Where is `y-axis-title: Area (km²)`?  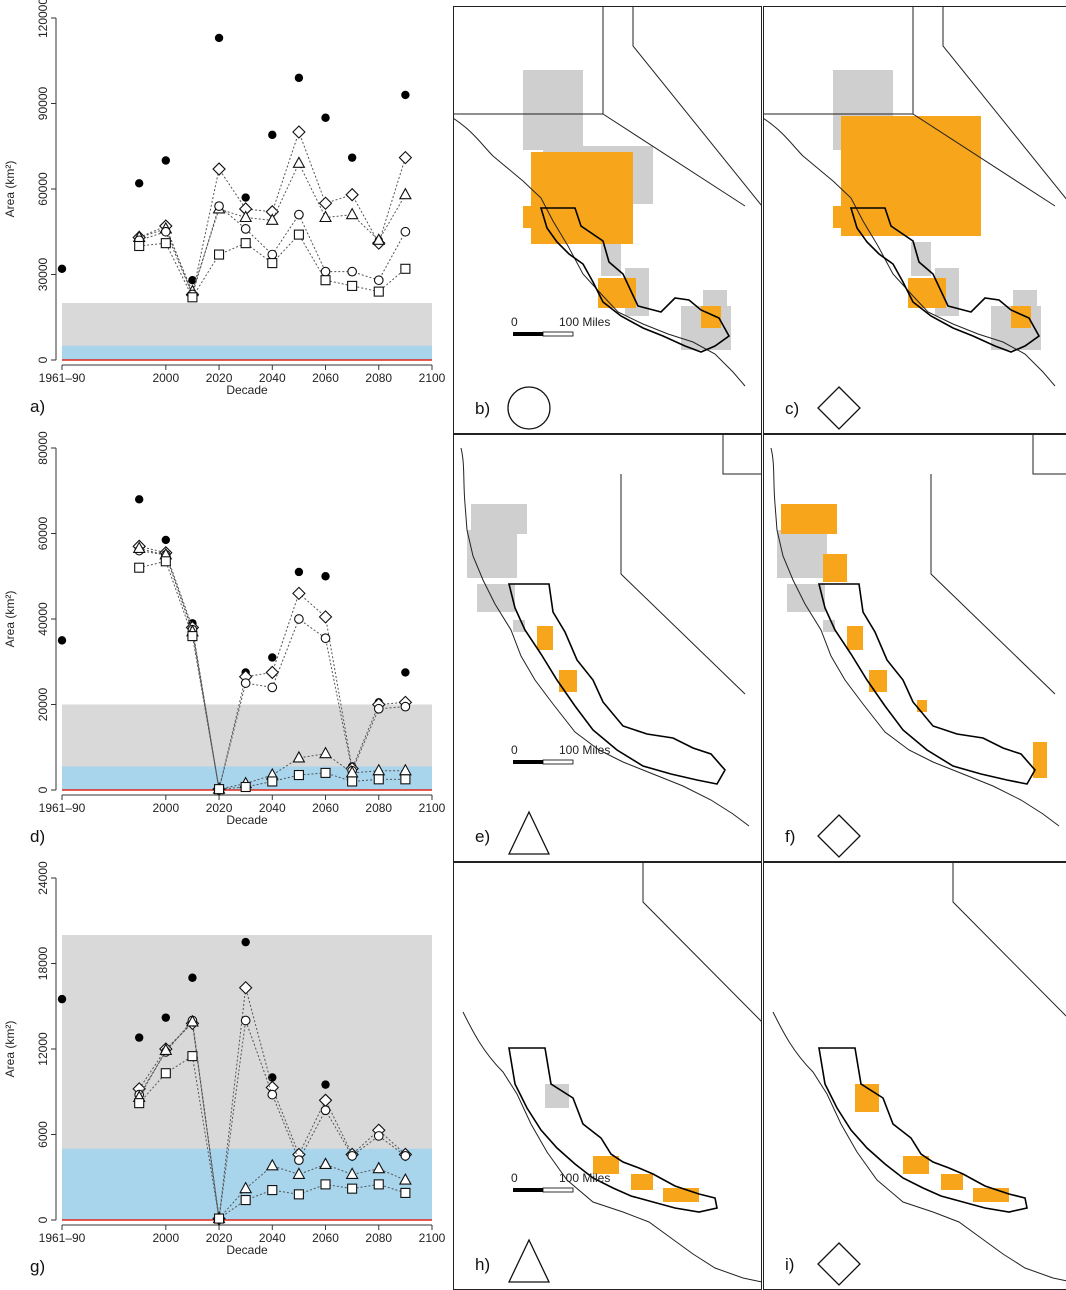 y-axis-title: Area (km²) is located at coordinates (10, 619).